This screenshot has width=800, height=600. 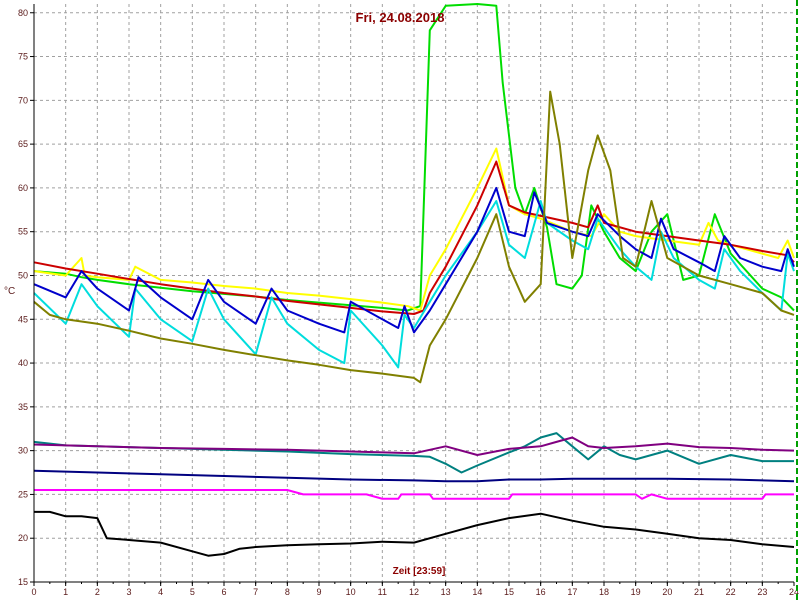 I want to click on y-tick-label: 55, so click(x=23, y=232).